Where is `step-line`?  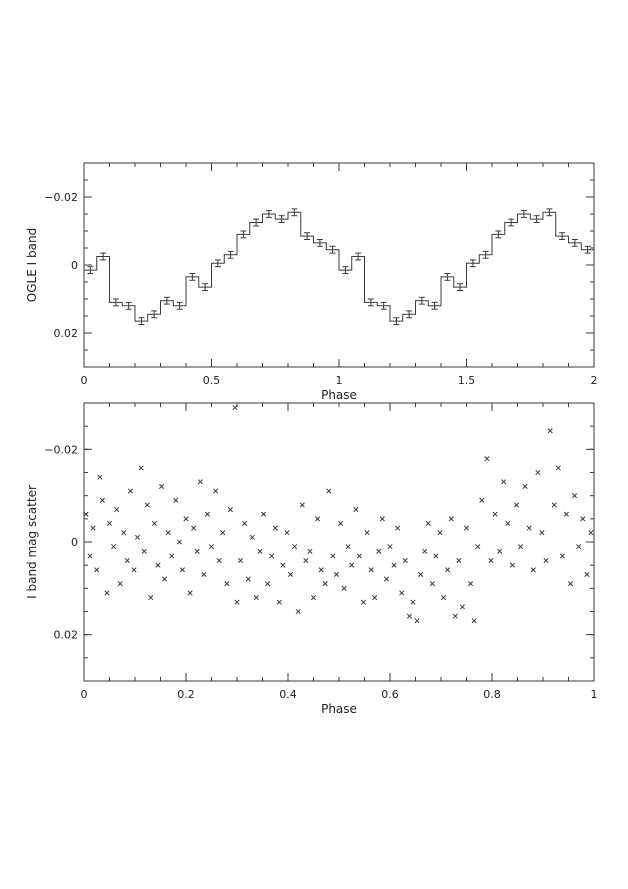
step-line is located at coordinates (339, 266).